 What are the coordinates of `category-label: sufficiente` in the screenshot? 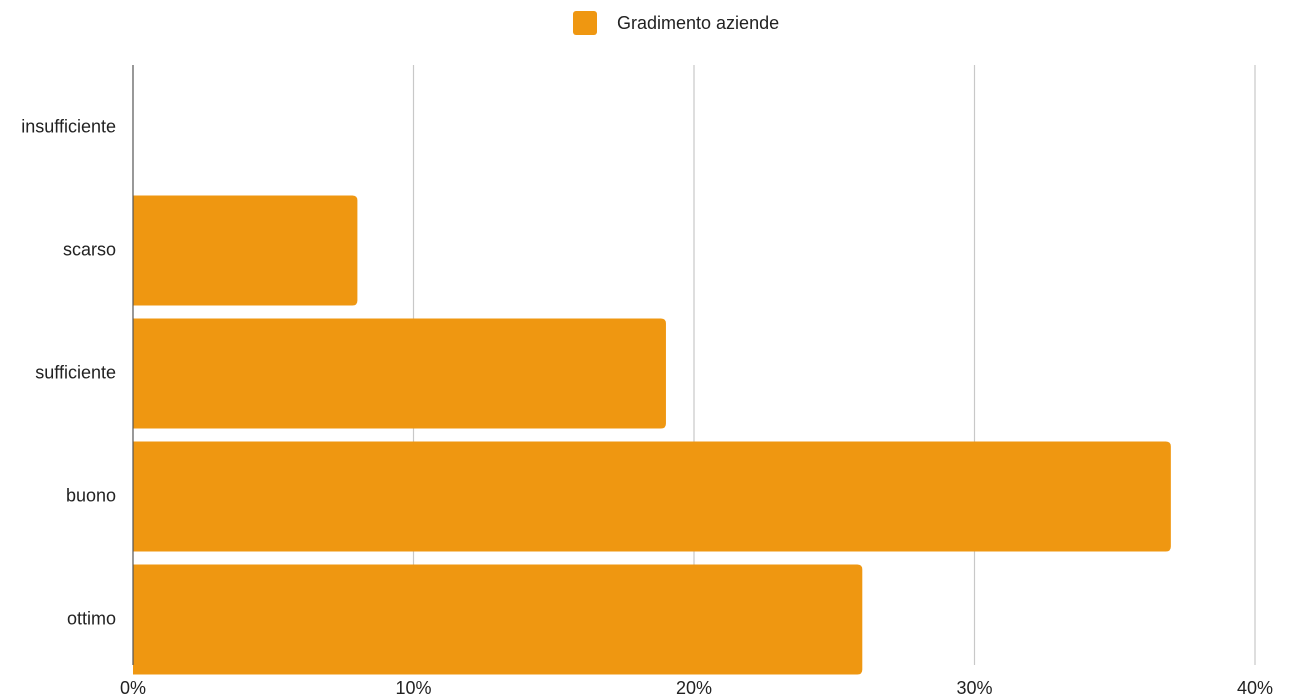 It's located at (75, 373).